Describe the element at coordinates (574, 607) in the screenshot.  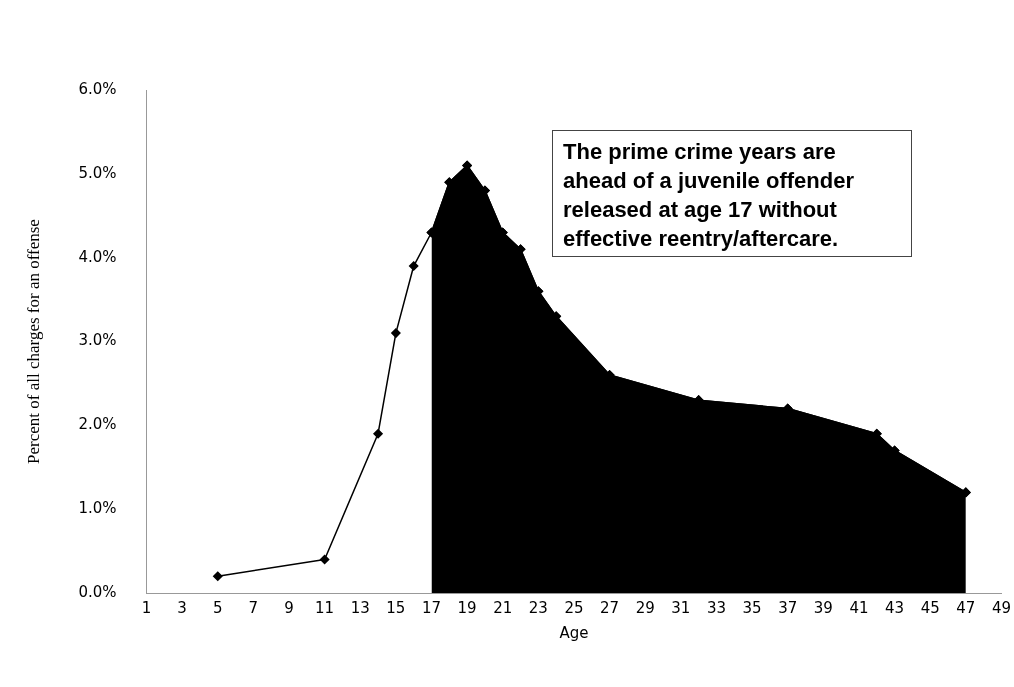
I see `x-tick-label: 25` at that location.